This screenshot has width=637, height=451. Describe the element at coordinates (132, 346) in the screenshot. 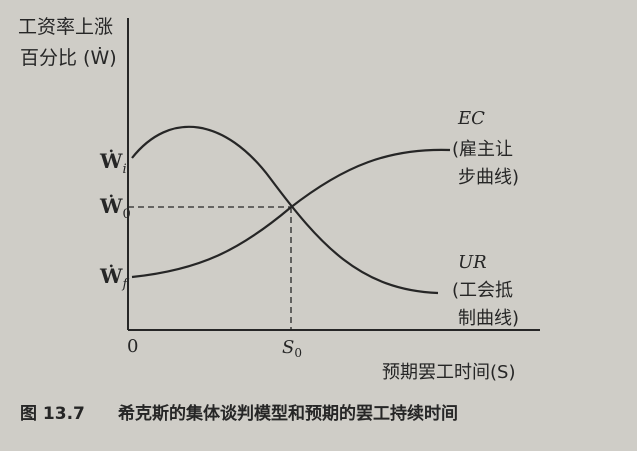

I see `origin-label: 0` at that location.